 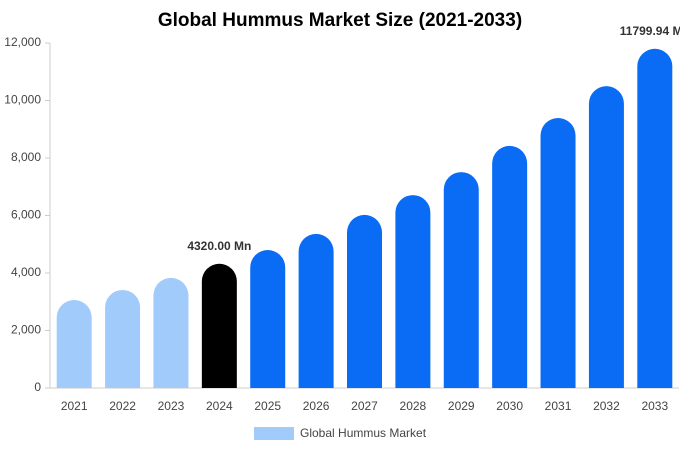 I want to click on chart-title: Global Hummus Market Size (2021-2033), so click(x=340, y=20).